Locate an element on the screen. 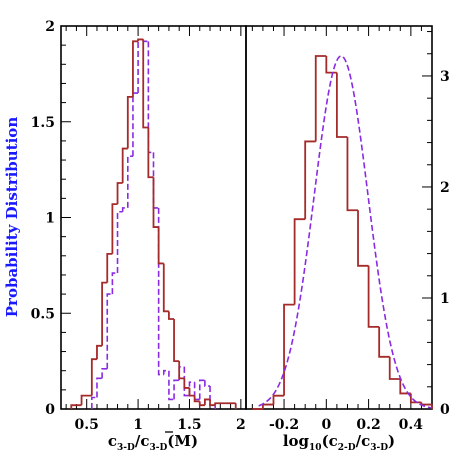 The height and width of the screenshot is (458, 458). left-x-axis-title: c3-D/c3-D(M) is located at coordinates (153, 442).